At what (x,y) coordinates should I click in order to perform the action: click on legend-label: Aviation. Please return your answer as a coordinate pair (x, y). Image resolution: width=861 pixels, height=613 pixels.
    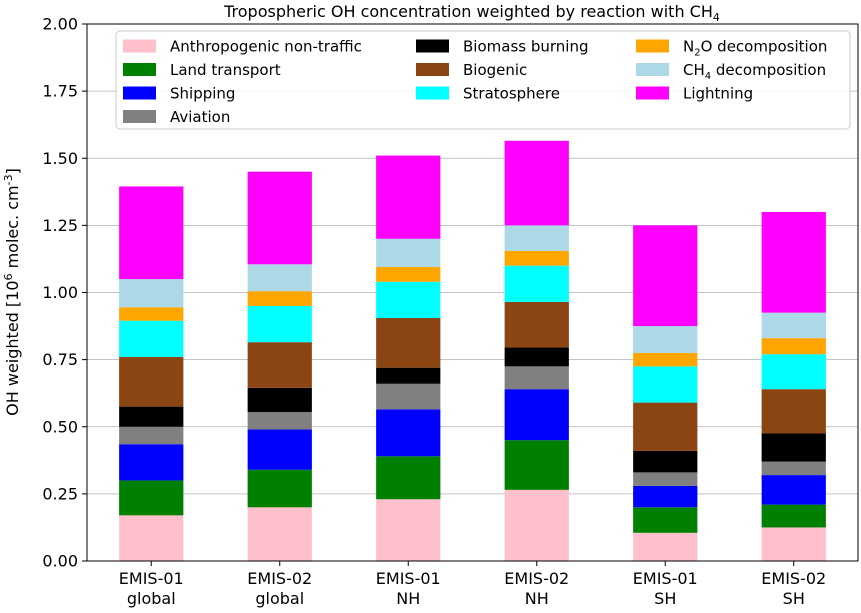
    Looking at the image, I should click on (200, 117).